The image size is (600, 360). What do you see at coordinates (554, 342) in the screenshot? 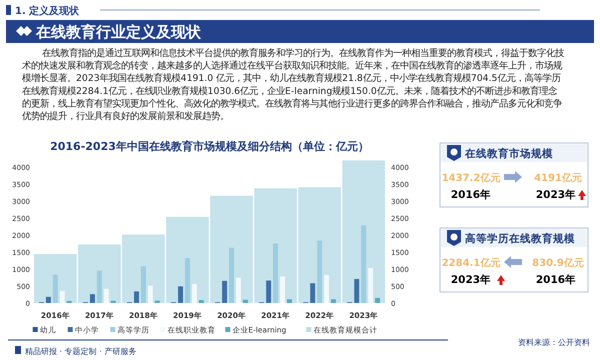
I see `text: 资料来源：公开资料` at bounding box center [554, 342].